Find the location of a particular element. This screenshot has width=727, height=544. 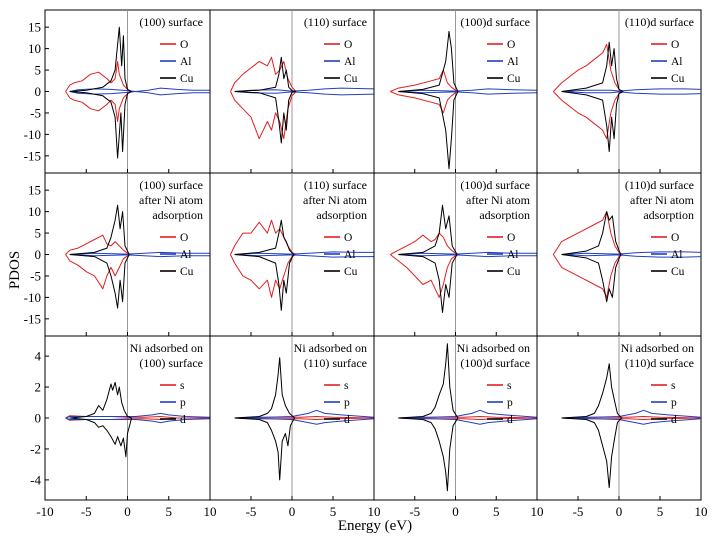

panel-title: (100)d surface is located at coordinates (495, 185).